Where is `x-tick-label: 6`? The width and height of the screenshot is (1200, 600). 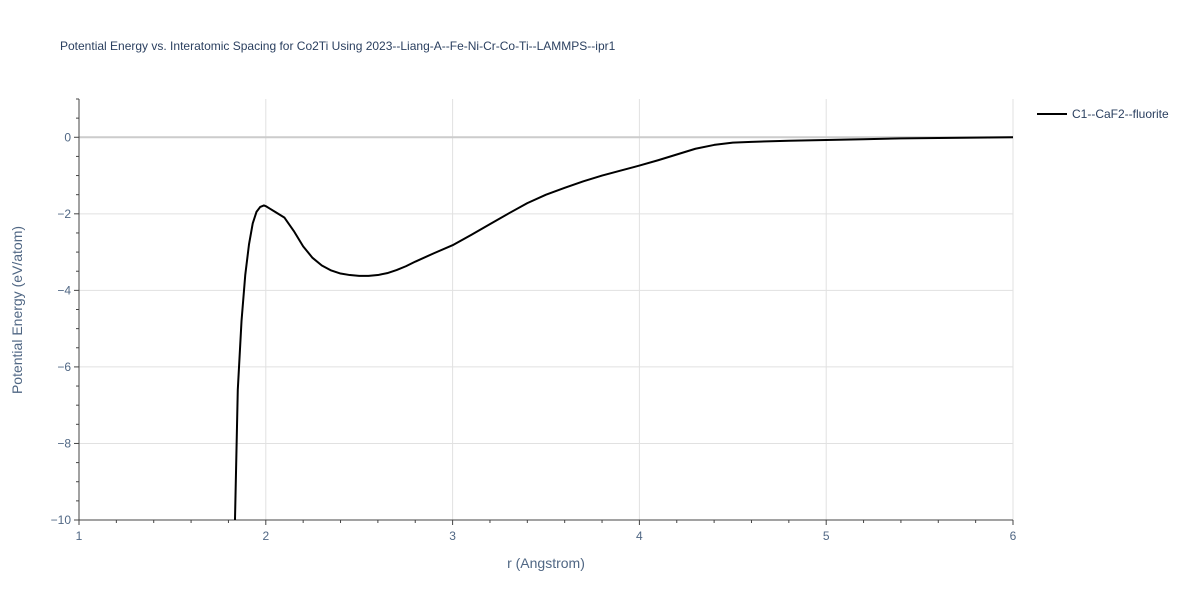 x-tick-label: 6 is located at coordinates (1013, 536).